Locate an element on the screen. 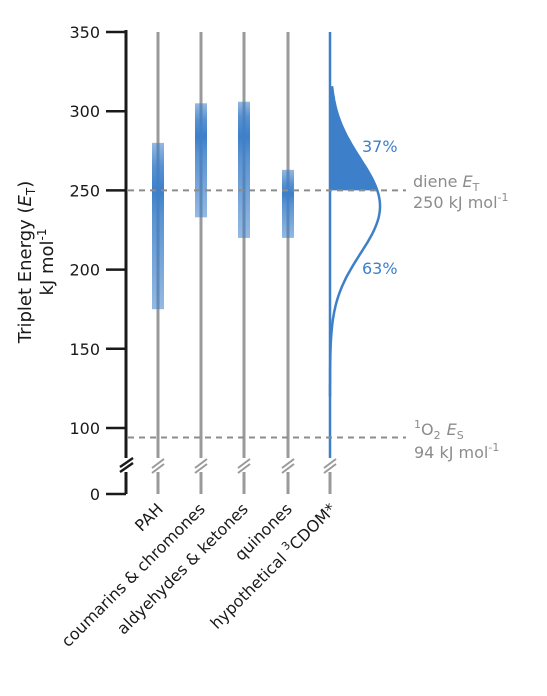 The height and width of the screenshot is (696, 547). category-label-pah: PAH is located at coordinates (149, 517).